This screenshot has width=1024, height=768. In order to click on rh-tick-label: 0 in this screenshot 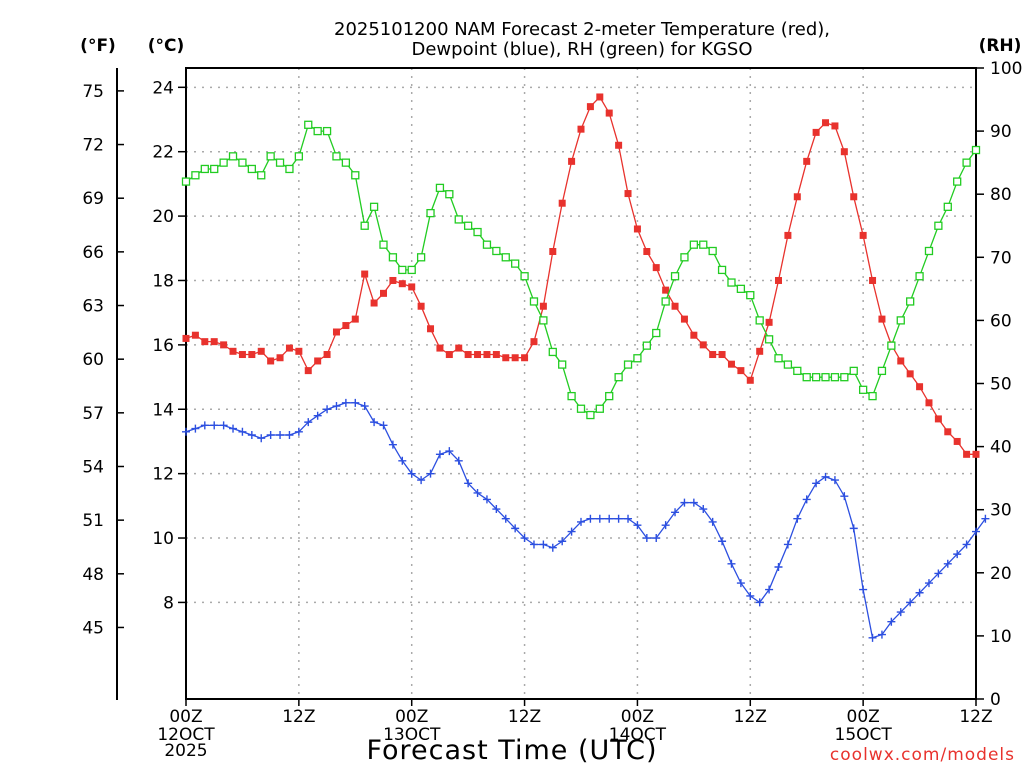, I will do `click(995, 700)`.